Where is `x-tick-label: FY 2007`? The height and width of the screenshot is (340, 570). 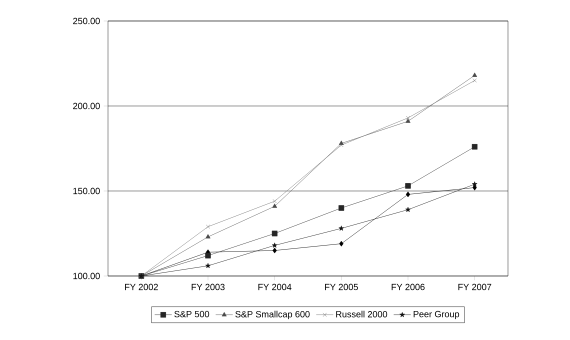 x-tick-label: FY 2007 is located at coordinates (475, 287).